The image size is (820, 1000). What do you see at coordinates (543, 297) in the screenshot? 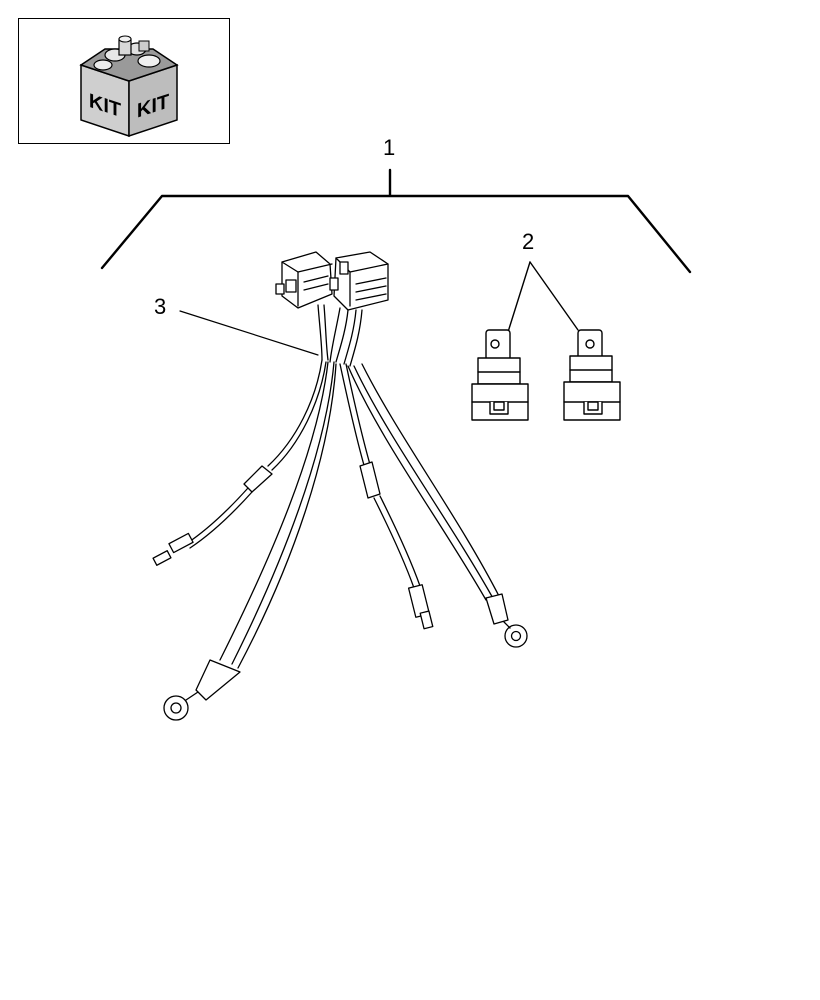
I see `relay-leader-lines` at bounding box center [543, 297].